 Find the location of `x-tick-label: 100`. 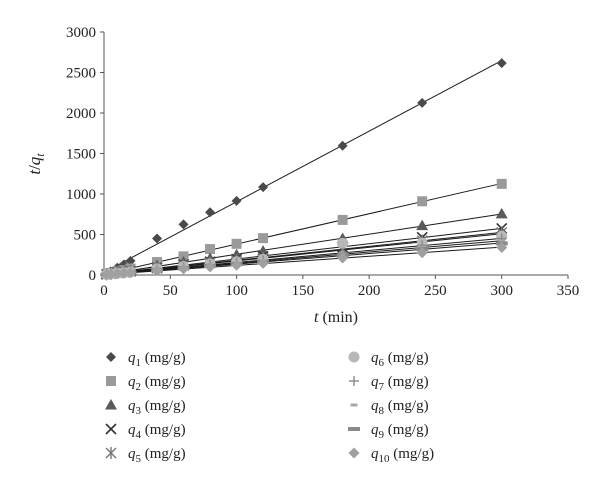

x-tick-label: 100 is located at coordinates (236, 291).